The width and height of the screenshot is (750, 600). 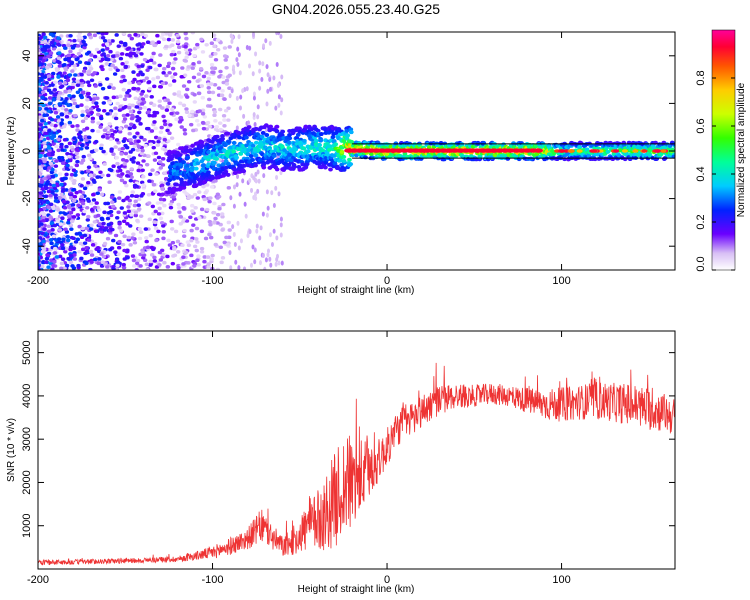 I want to click on spectrogram-y-tick-label: 0, so click(x=27, y=151).